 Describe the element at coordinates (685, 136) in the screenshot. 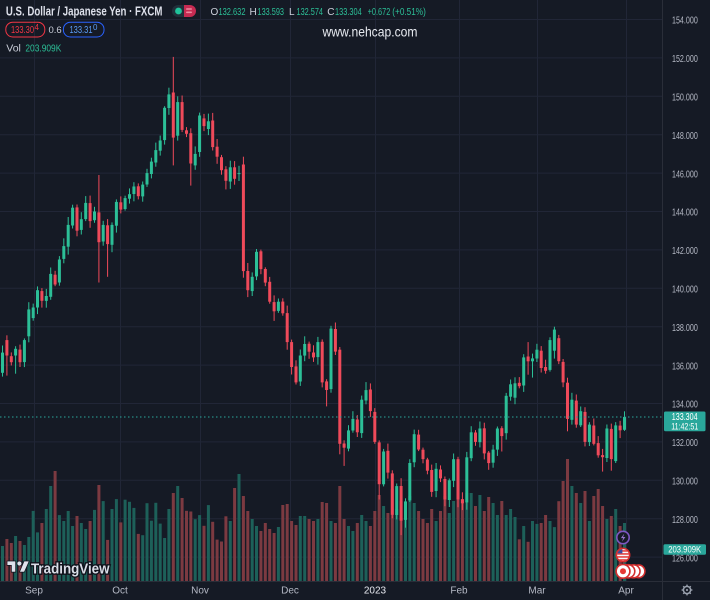

I see `svg-text: 148.000` at that location.